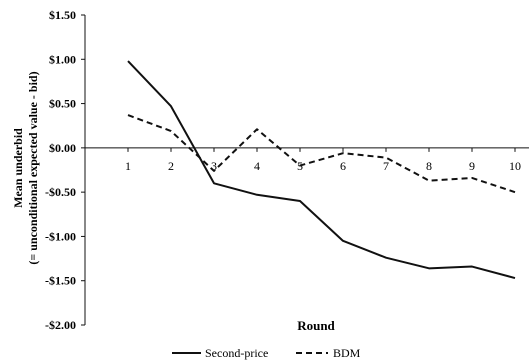 Image resolution: width=529 pixels, height=362 pixels. Describe the element at coordinates (306, 160) in the screenshot. I see `x-axis-ticks: 1 2 3 4 5 6 7 8 9 10` at that location.